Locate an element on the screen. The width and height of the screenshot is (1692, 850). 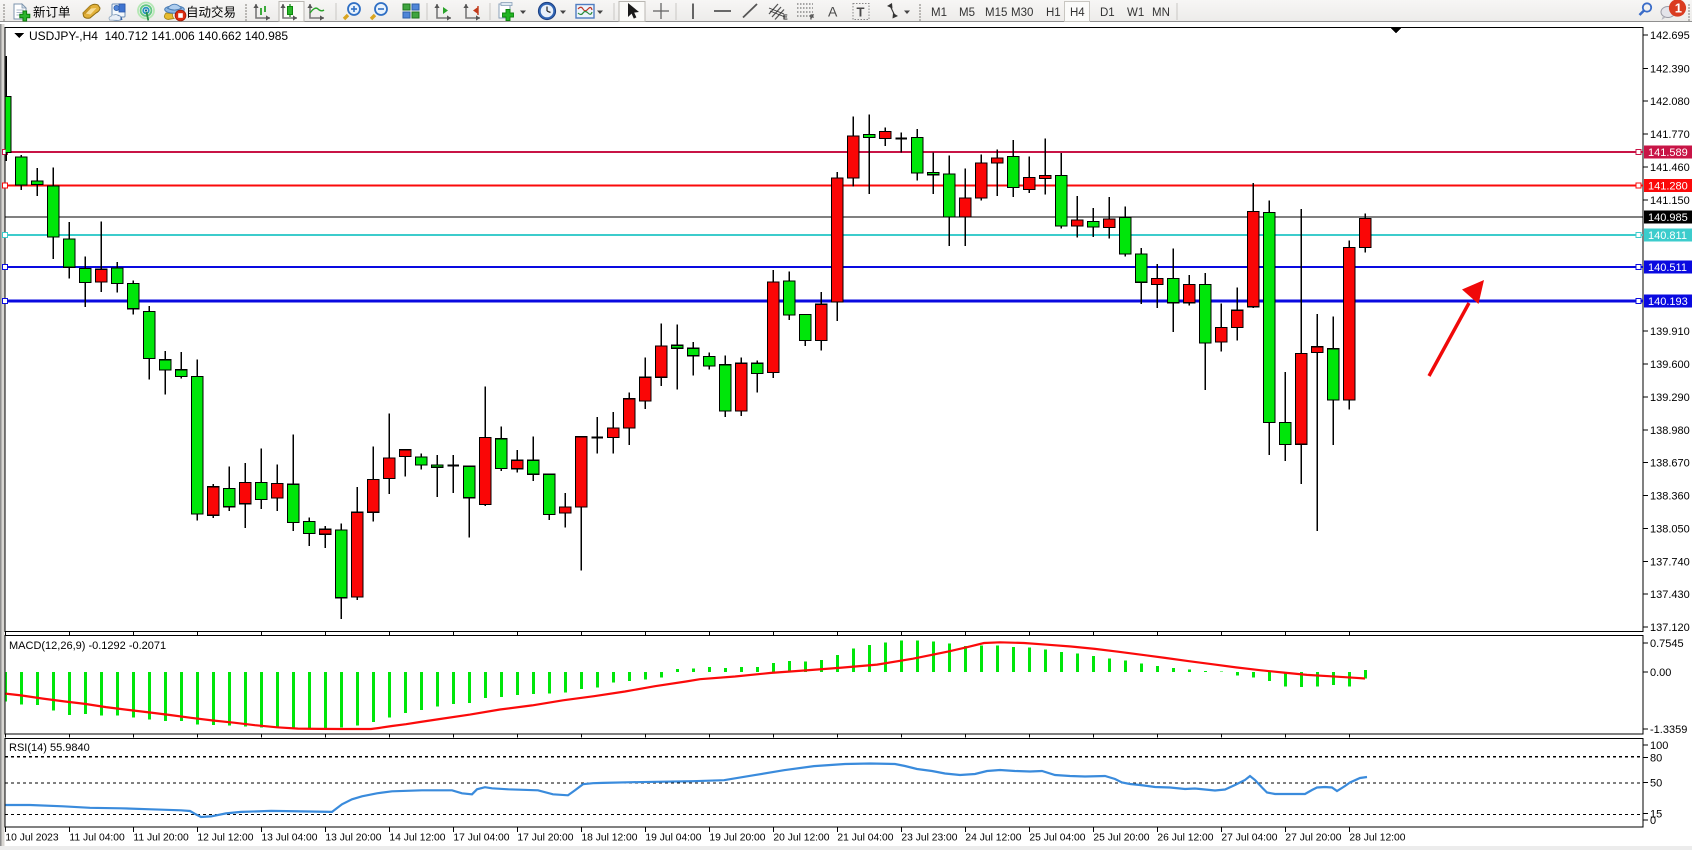
svg-text: 10 Jul 2023 is located at coordinates (32, 838).